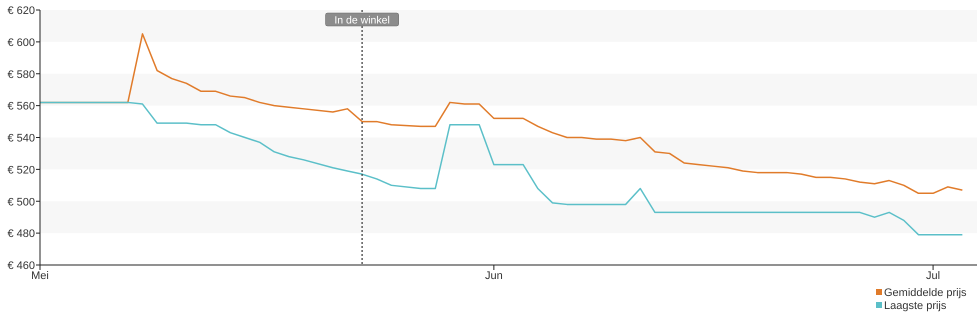 This screenshot has width=980, height=325. What do you see at coordinates (915, 306) in the screenshot?
I see `legend-label: Laagste prijs` at bounding box center [915, 306].